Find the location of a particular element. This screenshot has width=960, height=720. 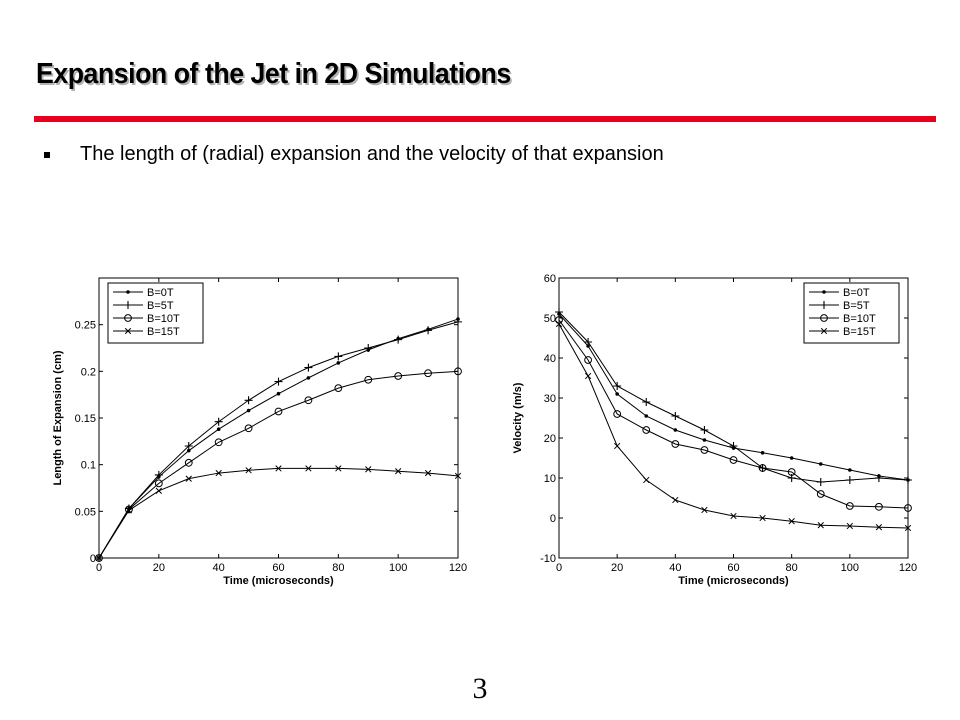

y-tick-label: 0.1 is located at coordinates (88, 466).